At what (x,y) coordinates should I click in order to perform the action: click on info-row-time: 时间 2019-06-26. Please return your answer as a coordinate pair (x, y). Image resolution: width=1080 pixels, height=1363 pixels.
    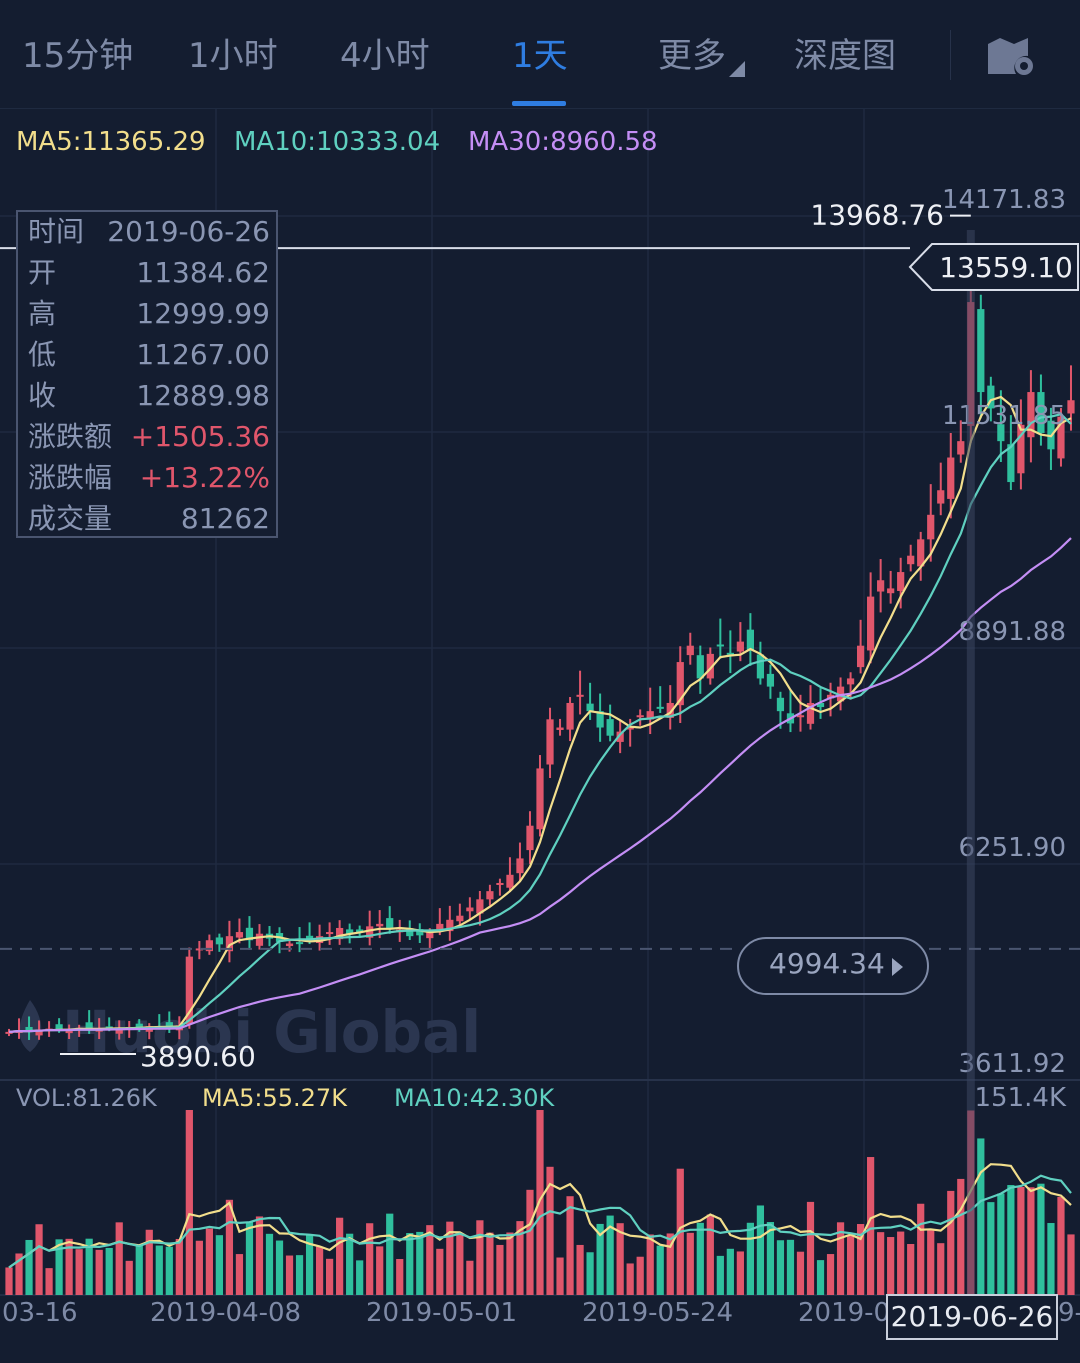
    Looking at the image, I should click on (149, 232).